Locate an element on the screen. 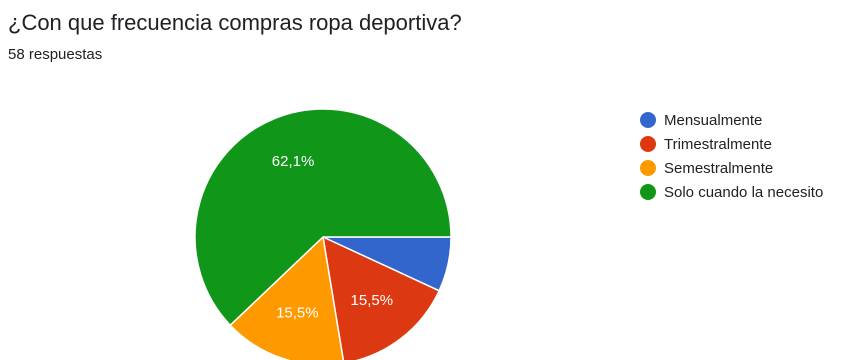  pie-data-labels: 15,5% 15,5% 62,1% is located at coordinates (332, 237).